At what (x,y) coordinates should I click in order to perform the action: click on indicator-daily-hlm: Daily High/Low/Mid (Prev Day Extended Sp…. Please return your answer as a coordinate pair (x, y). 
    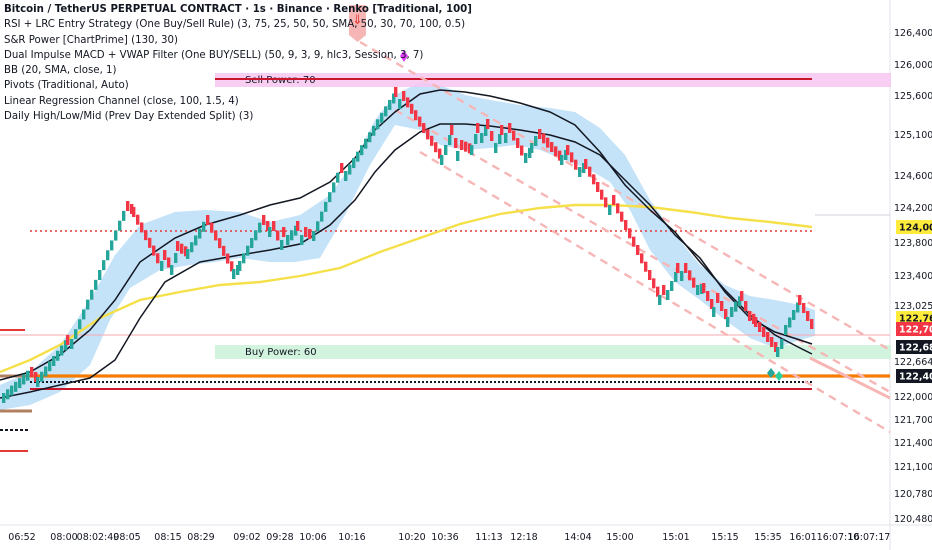
    Looking at the image, I should click on (129, 117).